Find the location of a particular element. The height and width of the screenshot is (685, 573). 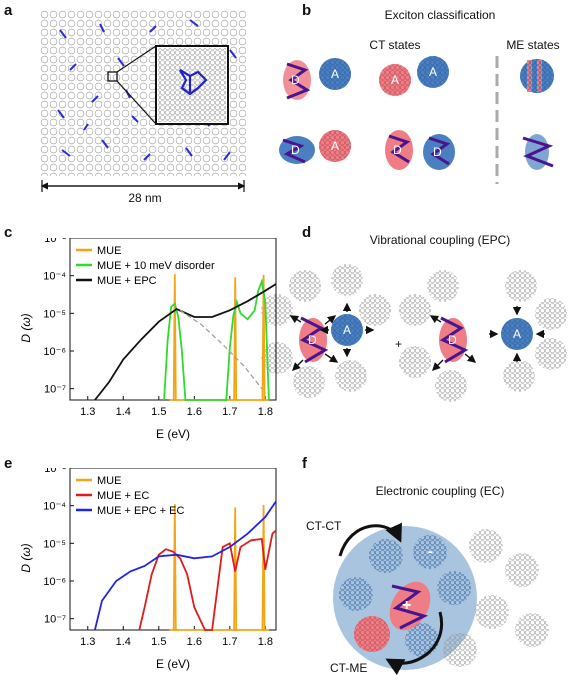

series-line-mue is located at coordinates (219, 337).